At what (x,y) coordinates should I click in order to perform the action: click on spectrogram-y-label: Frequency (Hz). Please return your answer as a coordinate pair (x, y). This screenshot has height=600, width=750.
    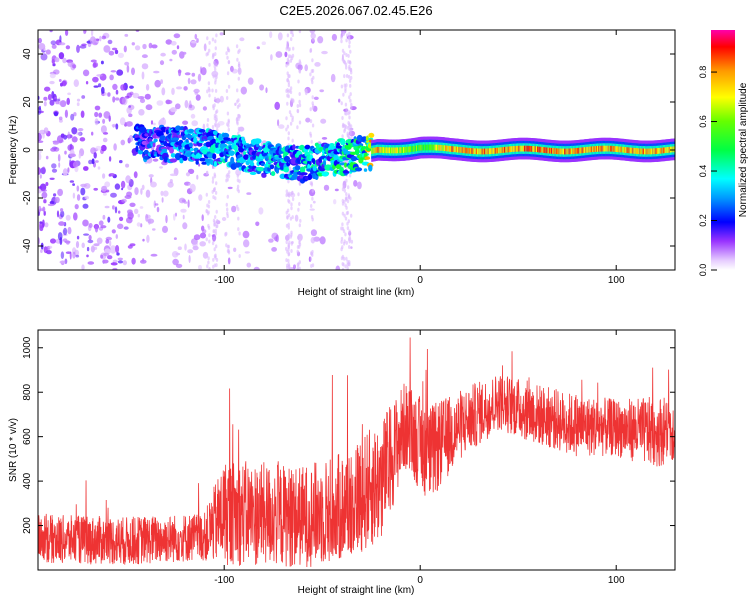
    Looking at the image, I should click on (13, 150).